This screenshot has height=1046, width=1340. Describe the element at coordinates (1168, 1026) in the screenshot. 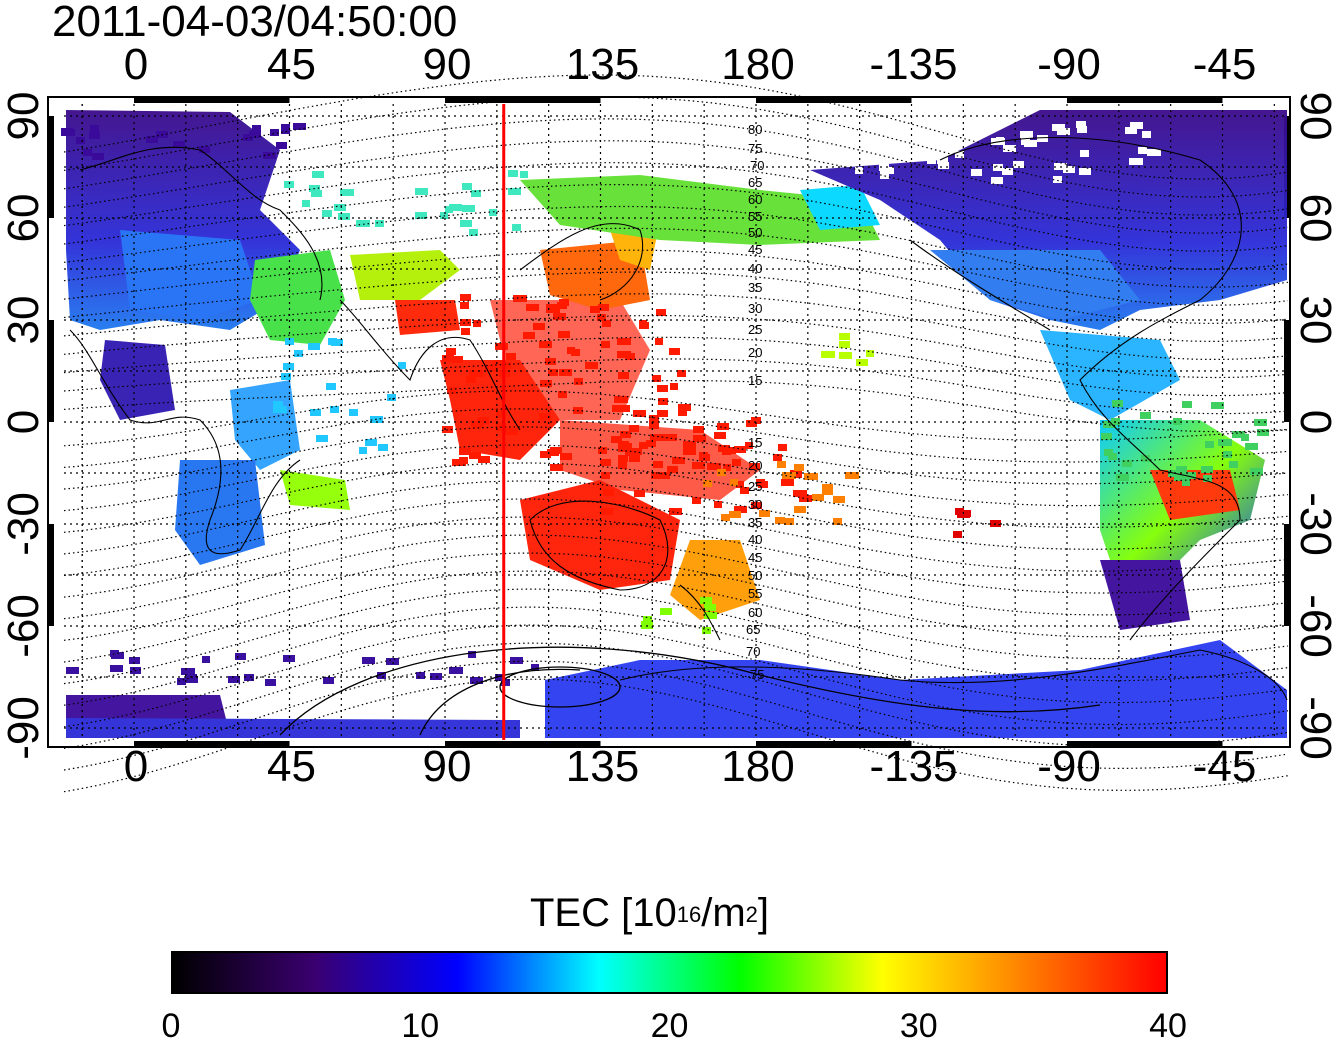

I see `colorbar-tick-label: 40` at that location.